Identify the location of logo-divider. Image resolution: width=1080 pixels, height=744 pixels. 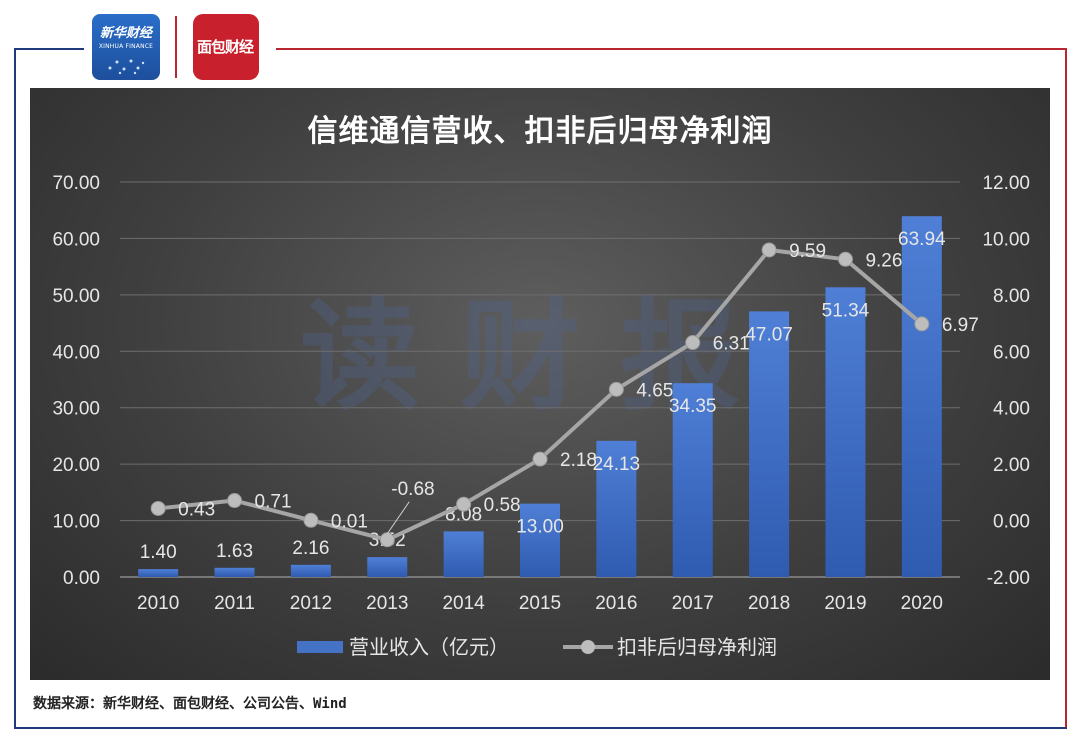
(176, 47).